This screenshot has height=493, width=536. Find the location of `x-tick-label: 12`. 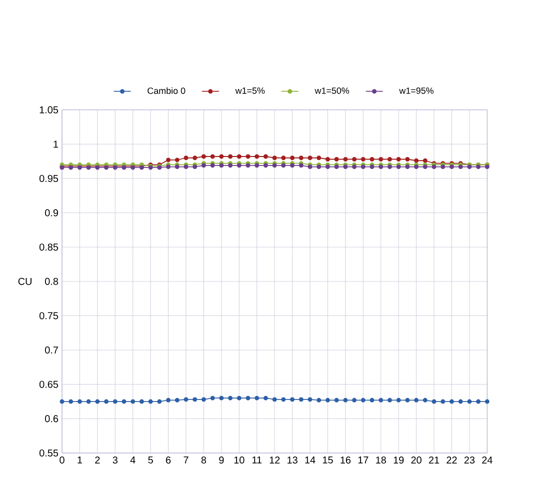

x-tick-label: 12 is located at coordinates (275, 460).